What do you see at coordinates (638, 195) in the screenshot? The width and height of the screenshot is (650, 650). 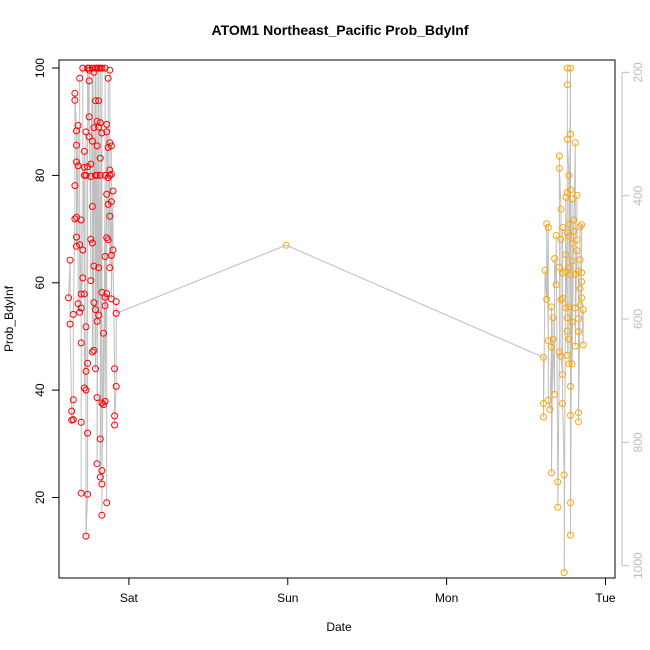 I see `right-y-tick-label: 400` at bounding box center [638, 195].